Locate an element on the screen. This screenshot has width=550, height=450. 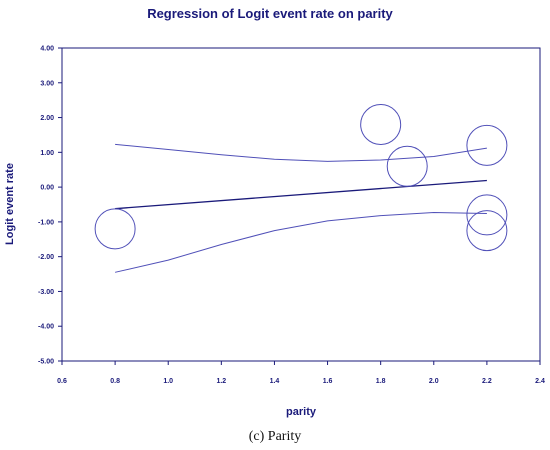
y-tick-label: 2.00 is located at coordinates (47, 118).